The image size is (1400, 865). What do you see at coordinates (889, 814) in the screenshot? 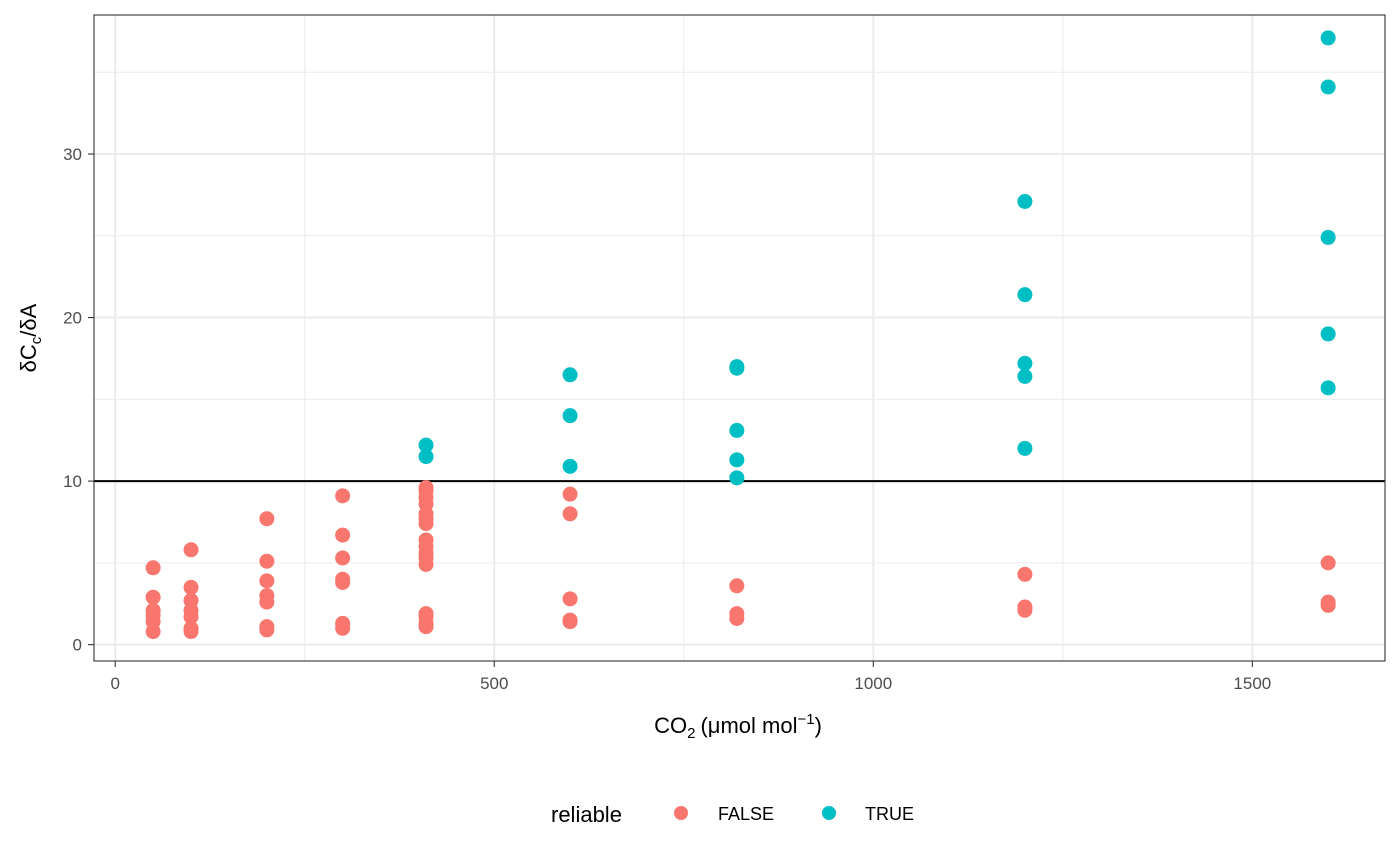
I see `legend-label-true: TRUE` at bounding box center [889, 814].